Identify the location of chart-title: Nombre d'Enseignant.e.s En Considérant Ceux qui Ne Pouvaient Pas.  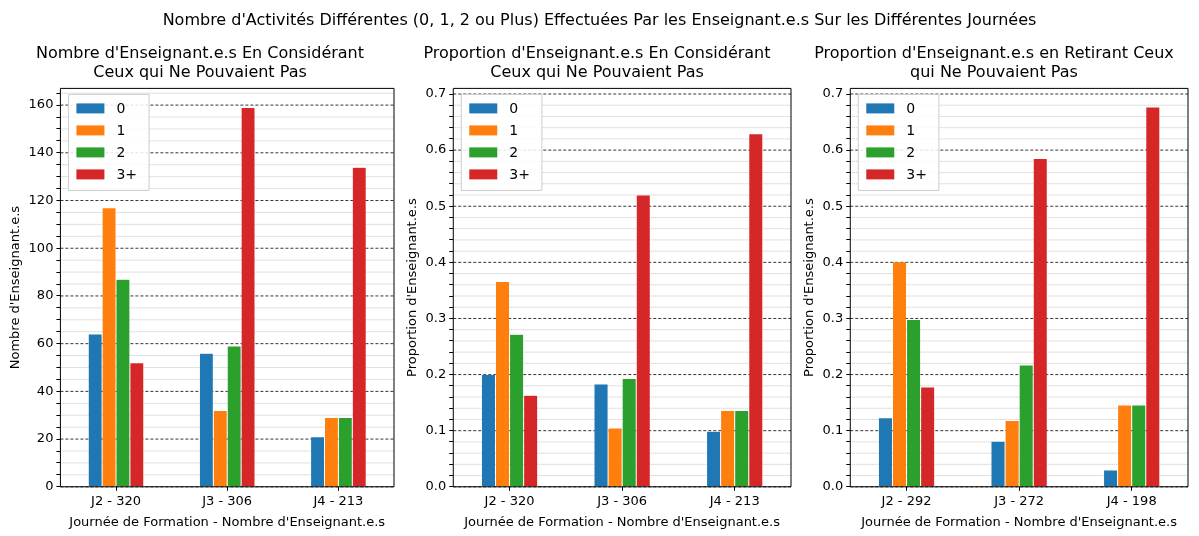
(200, 61).